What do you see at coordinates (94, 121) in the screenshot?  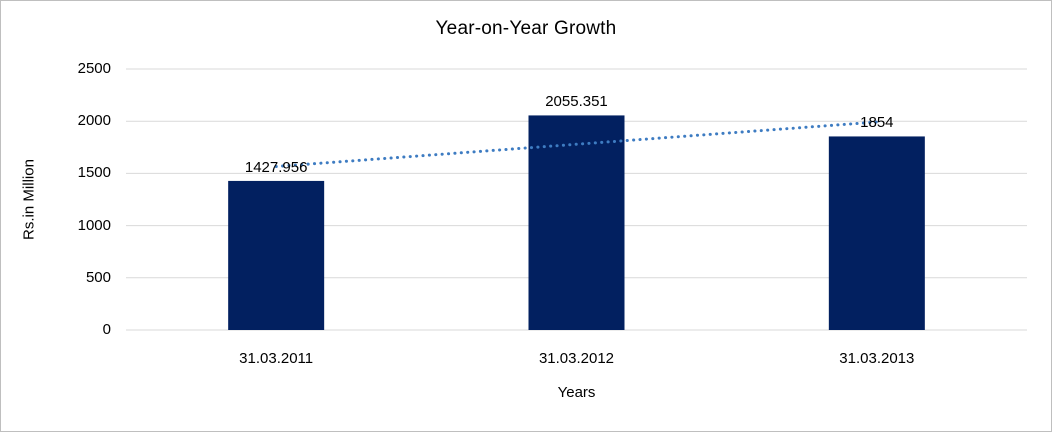 I see `y-tick-label: 2000` at bounding box center [94, 121].